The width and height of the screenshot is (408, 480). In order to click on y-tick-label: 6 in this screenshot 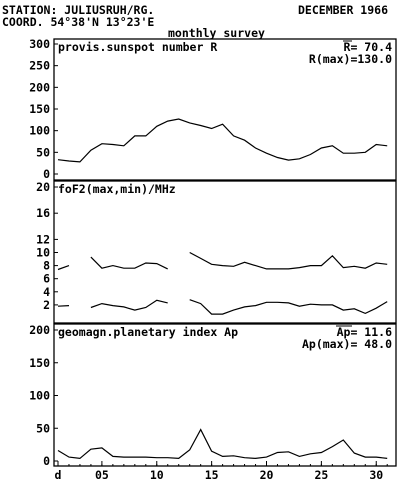, I will do `click(46, 279)`.